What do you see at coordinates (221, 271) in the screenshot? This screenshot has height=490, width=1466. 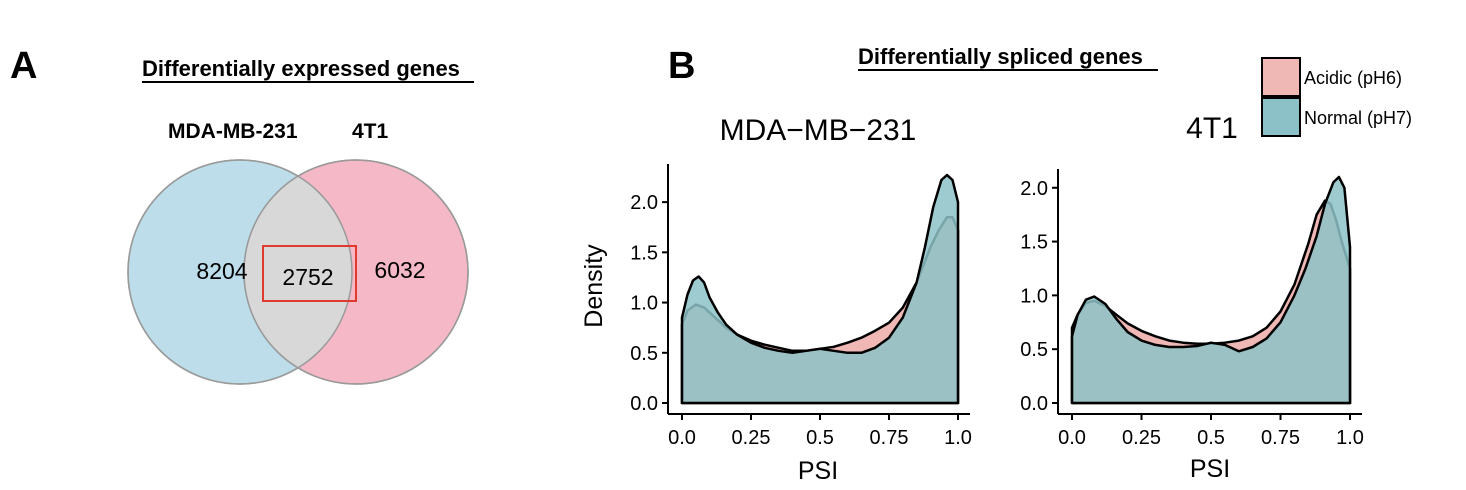 I see `venn-count-mda-mb-231: 8204` at bounding box center [221, 271].